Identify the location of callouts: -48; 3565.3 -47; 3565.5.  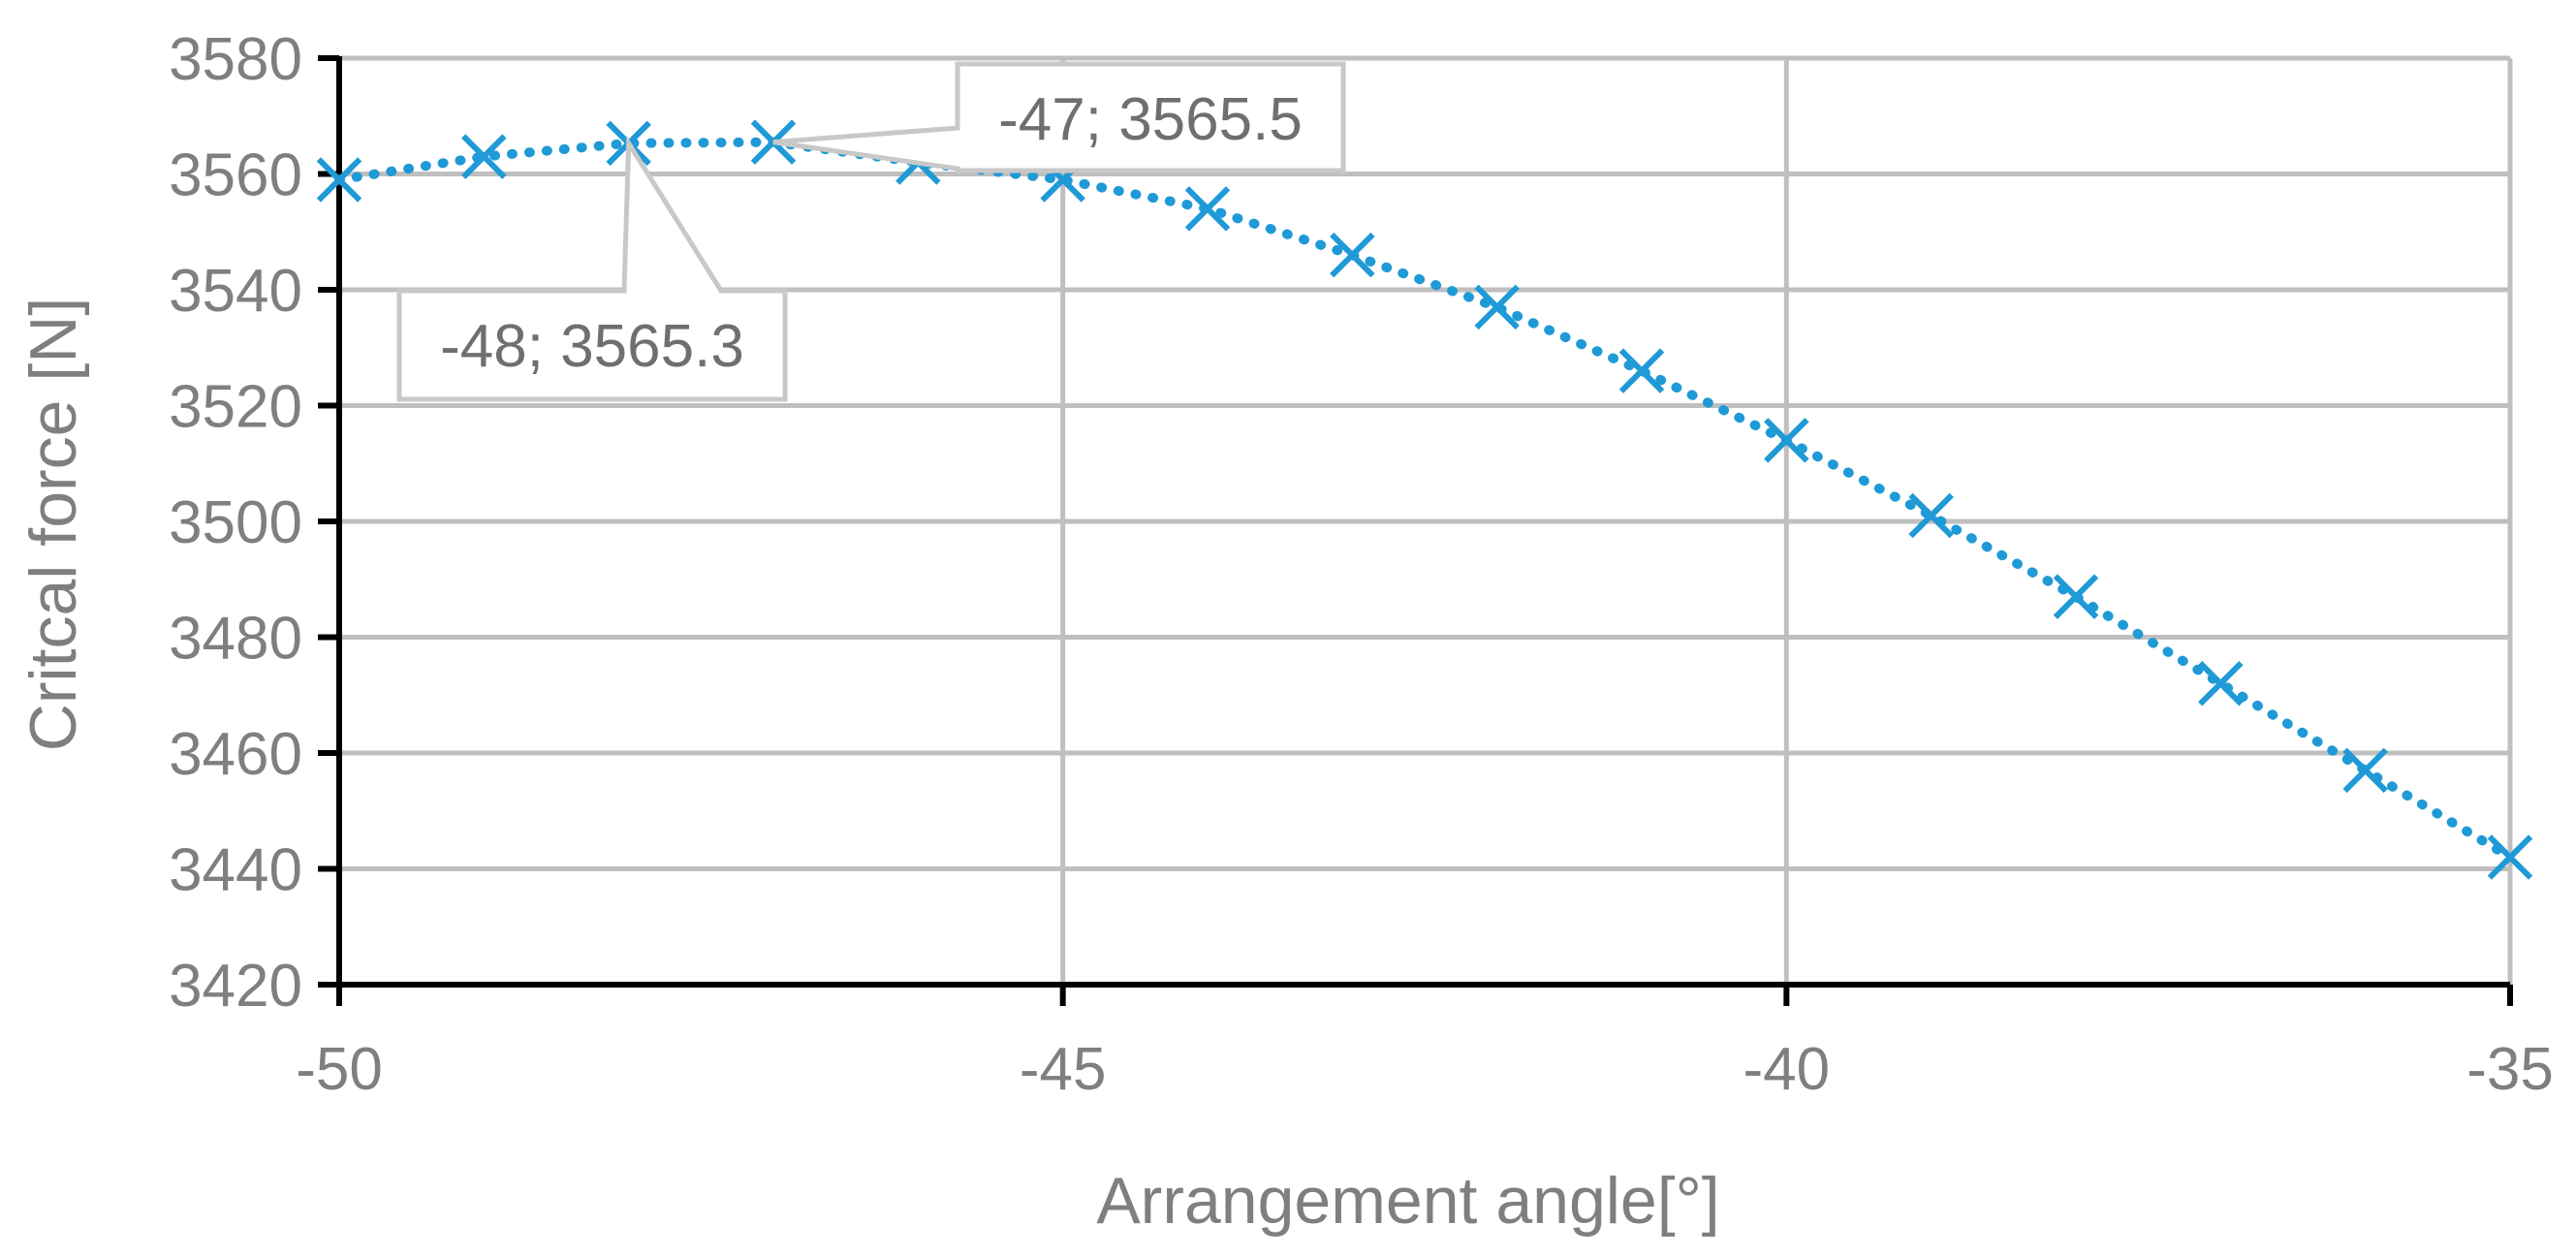
(871, 231).